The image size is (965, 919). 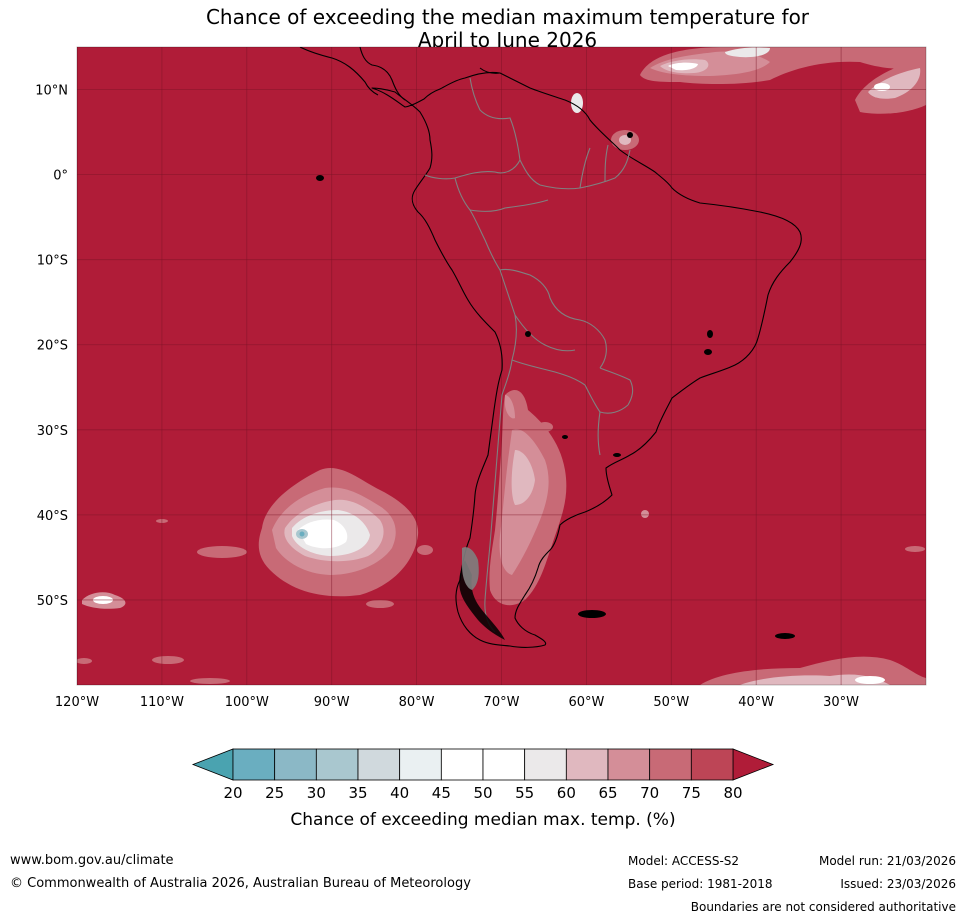 I want to click on colorbar-under-arrow, so click(x=212, y=764).